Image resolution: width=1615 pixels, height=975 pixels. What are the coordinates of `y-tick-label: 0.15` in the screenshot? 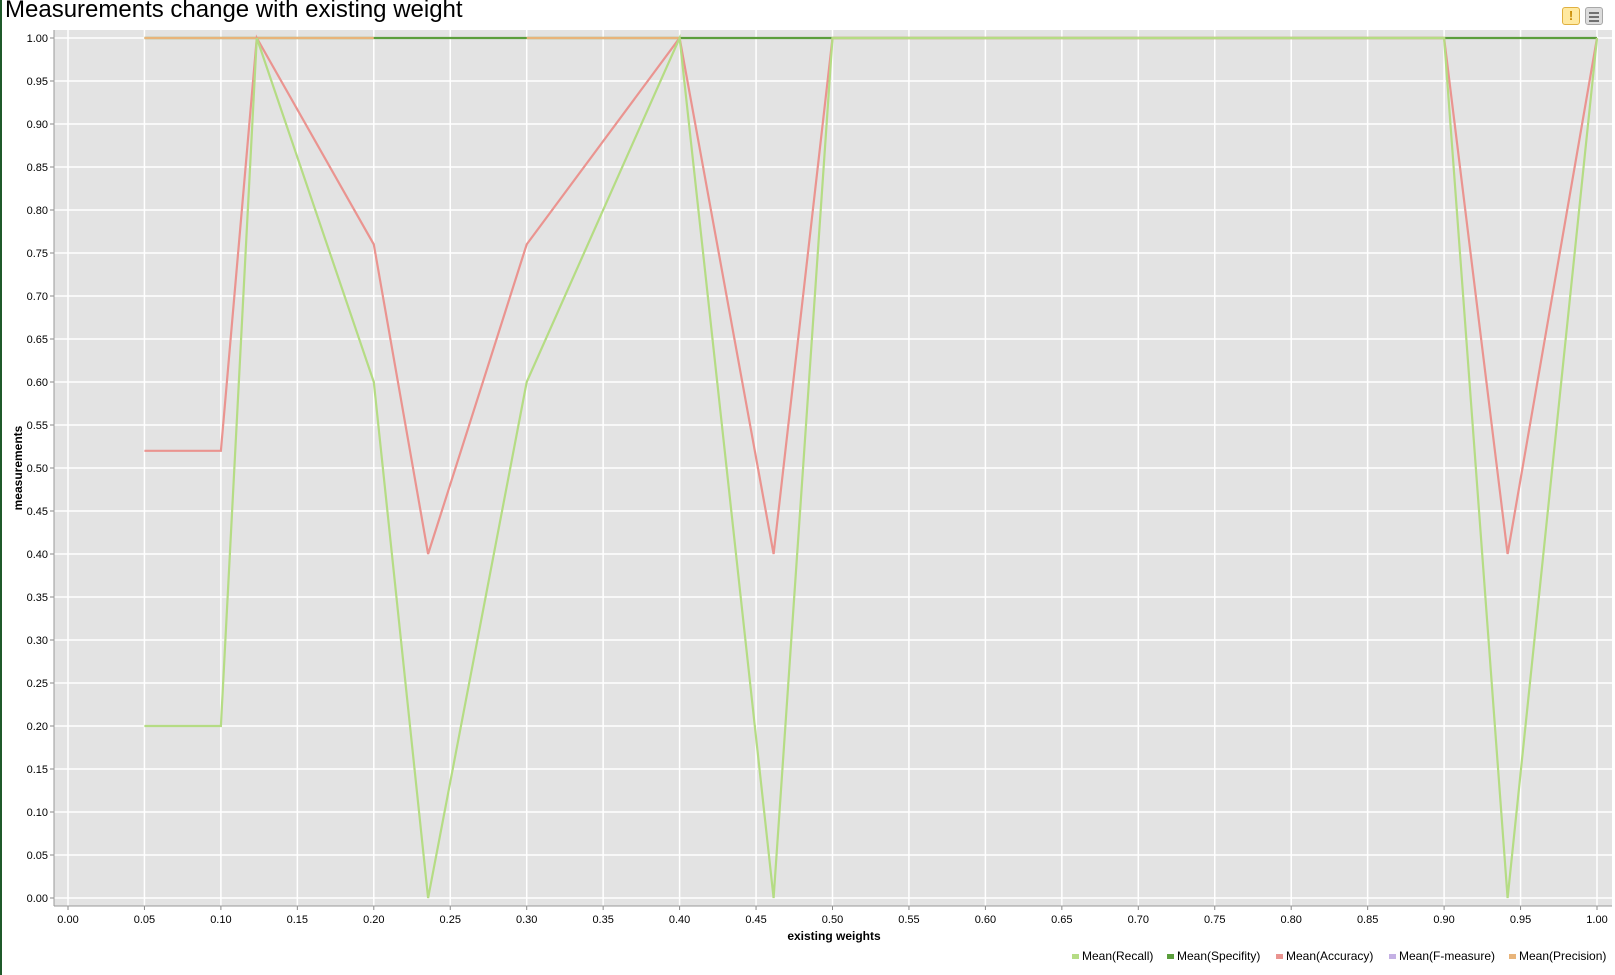 It's located at (37, 770).